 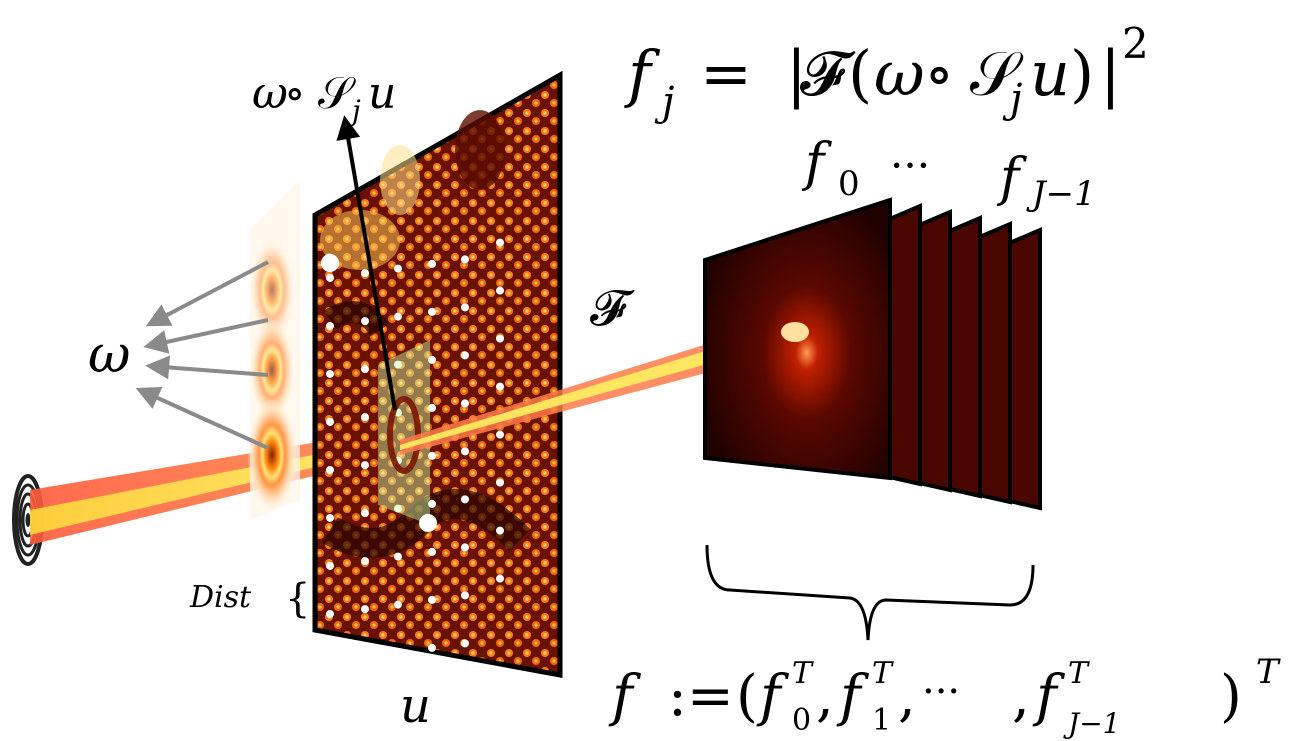 What do you see at coordinates (642, 73) in the screenshot?
I see `eq-top-f: f` at bounding box center [642, 73].